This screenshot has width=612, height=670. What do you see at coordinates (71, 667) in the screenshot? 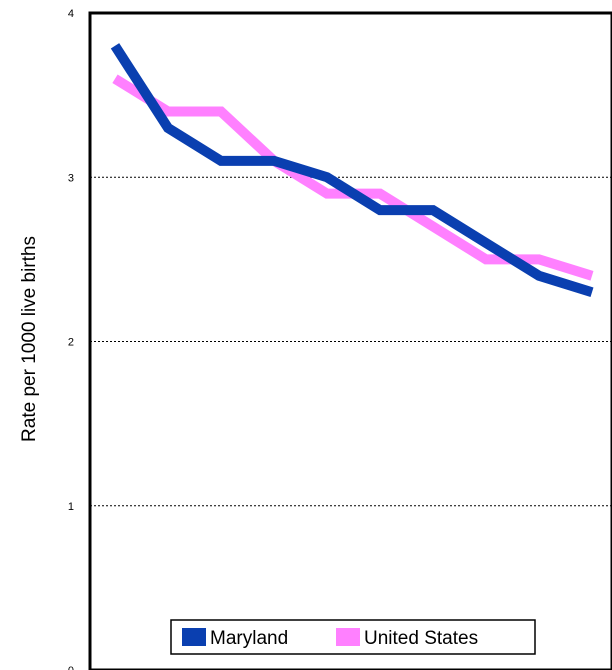
I see `y-tick-label-0: 0` at bounding box center [71, 667].